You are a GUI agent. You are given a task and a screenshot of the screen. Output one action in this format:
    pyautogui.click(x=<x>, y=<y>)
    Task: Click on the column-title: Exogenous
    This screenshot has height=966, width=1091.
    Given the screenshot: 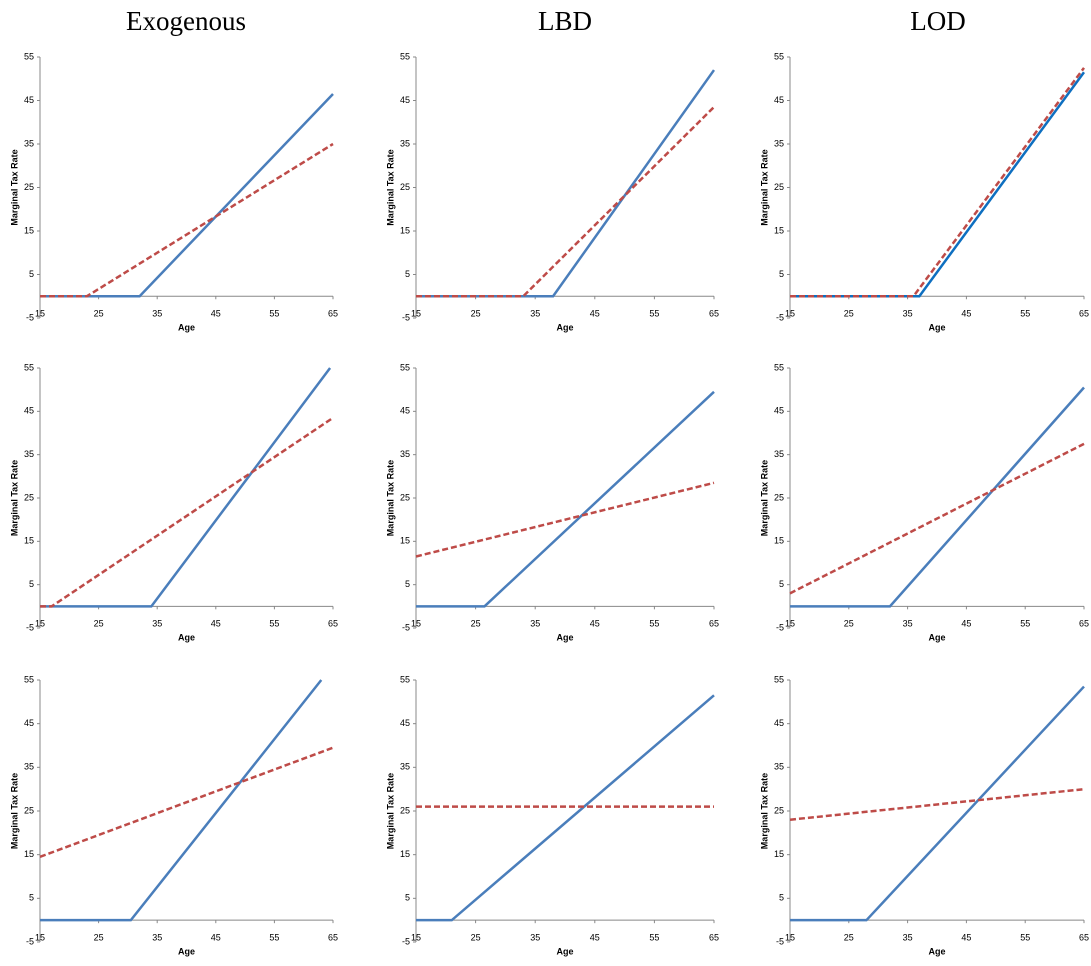 What is the action you would take?
    pyautogui.click(x=186, y=21)
    